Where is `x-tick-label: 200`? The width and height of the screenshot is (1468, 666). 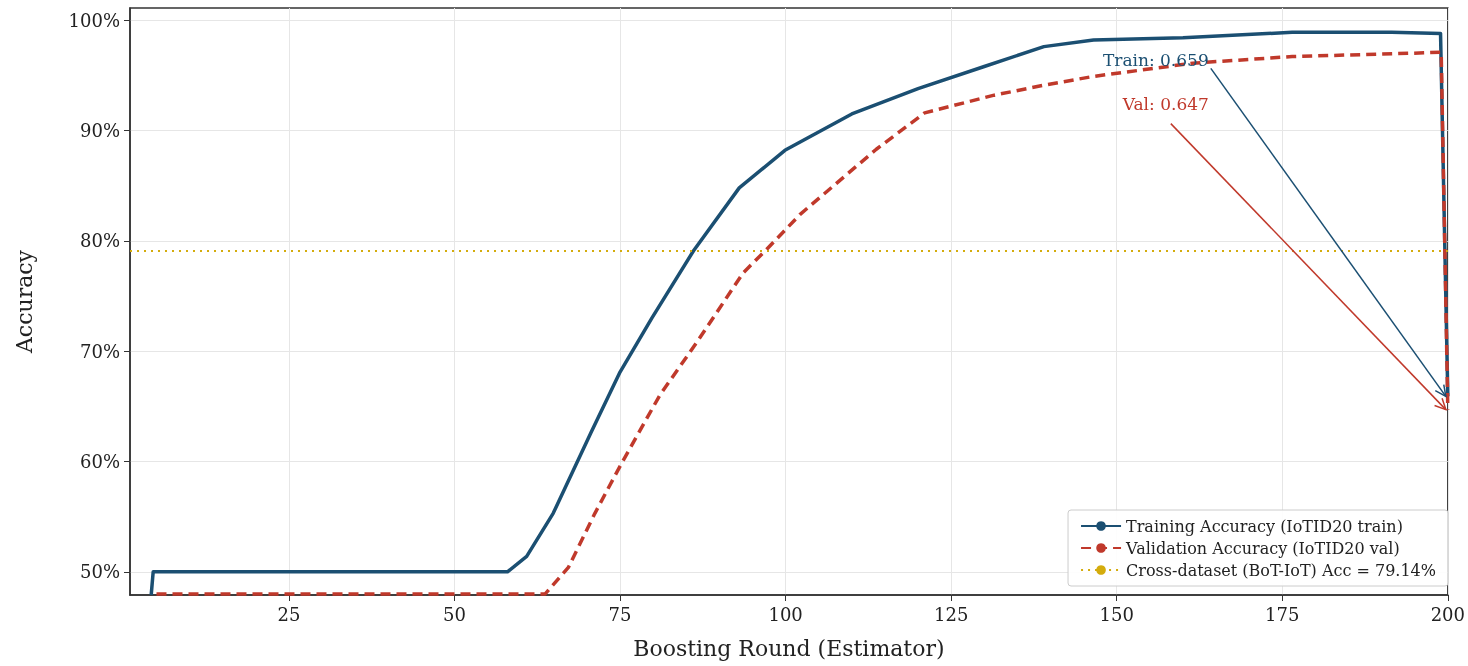
x-tick-label: 200 is located at coordinates (1447, 614).